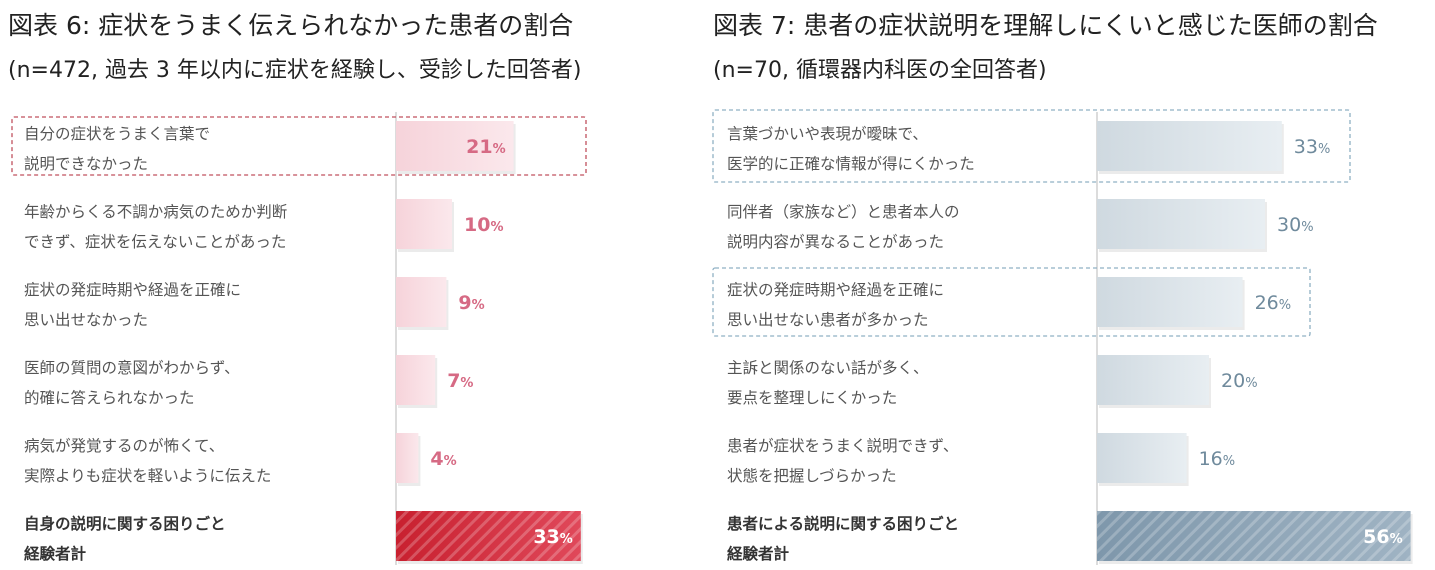 The image size is (1435, 570). What do you see at coordinates (835, 242) in the screenshot?
I see `category-label: 説明内容が異なることがあった` at bounding box center [835, 242].